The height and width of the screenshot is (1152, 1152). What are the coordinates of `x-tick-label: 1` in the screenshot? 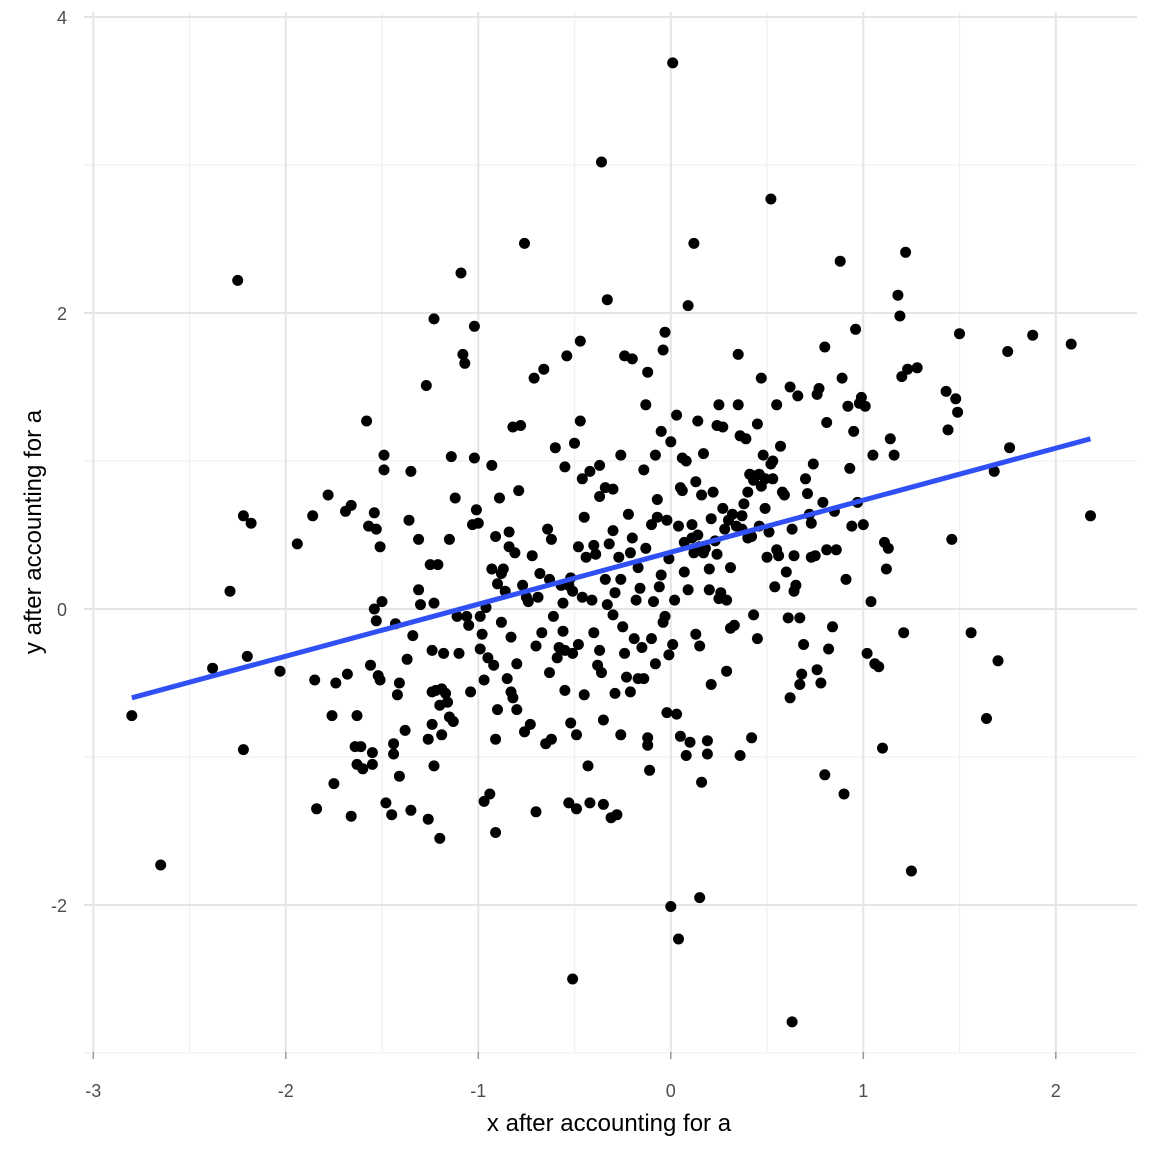 It's located at (863, 1091).